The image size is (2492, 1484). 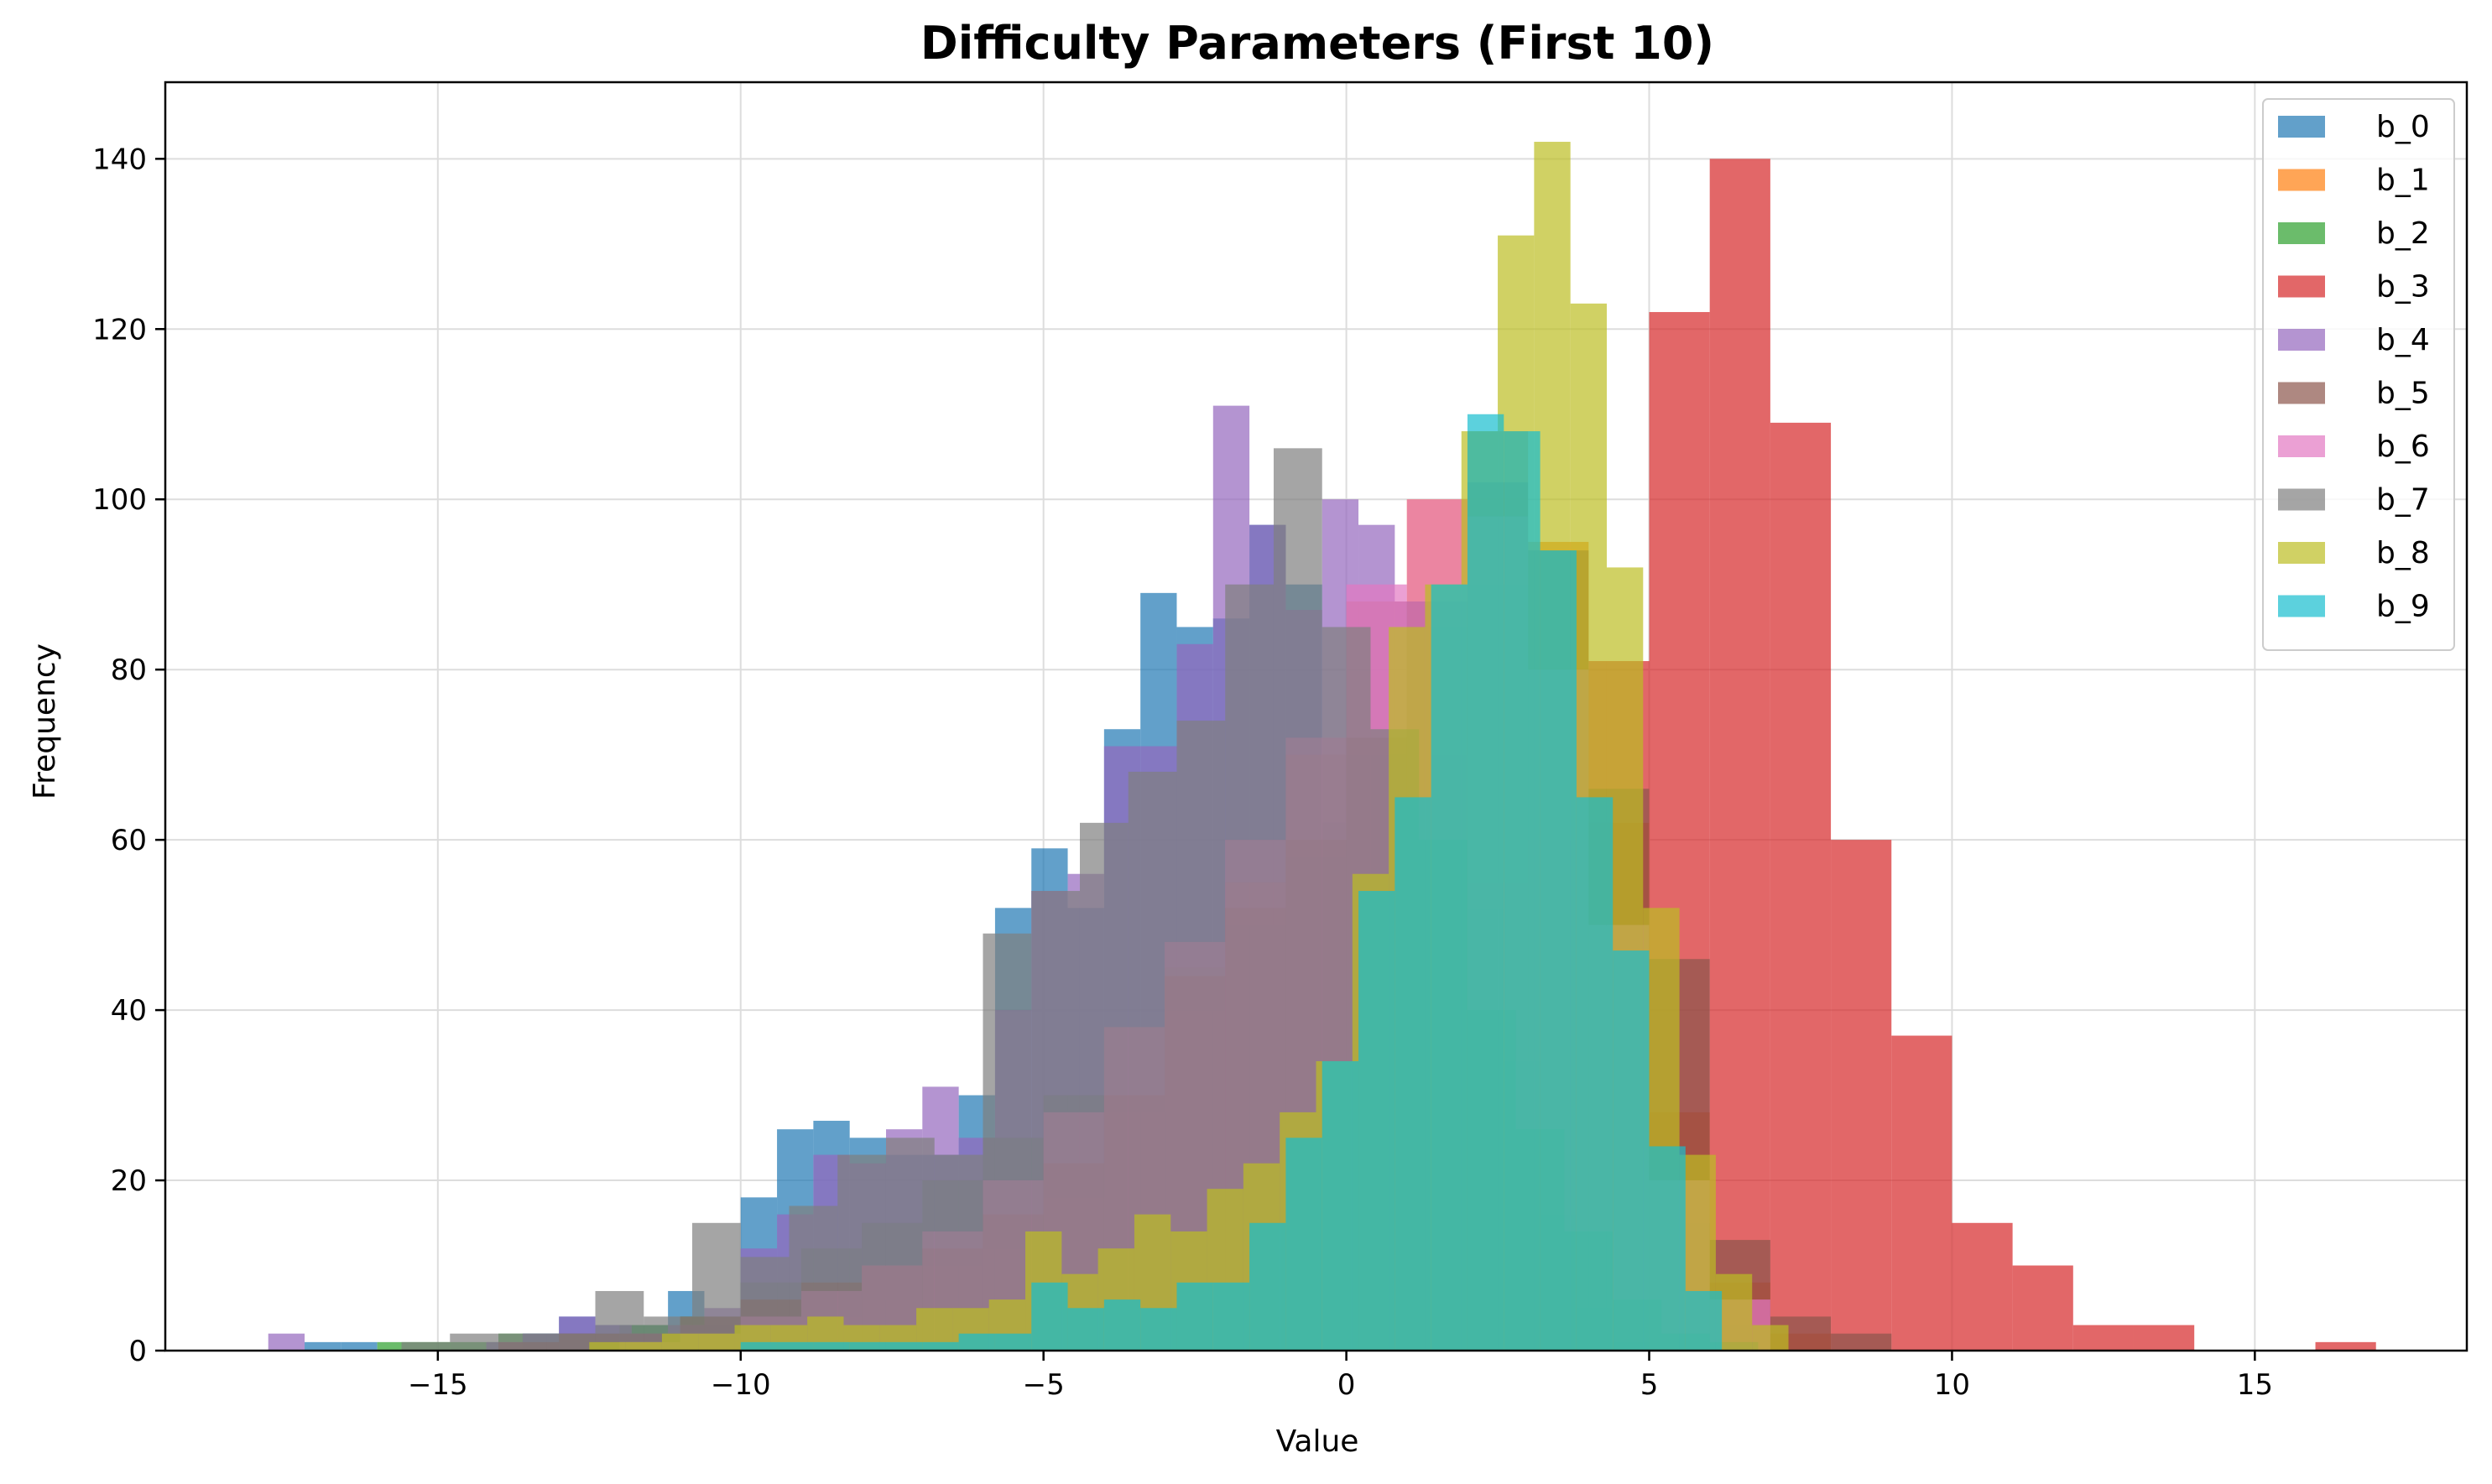 What do you see at coordinates (129, 840) in the screenshot?
I see `y-tick-label: 60` at bounding box center [129, 840].